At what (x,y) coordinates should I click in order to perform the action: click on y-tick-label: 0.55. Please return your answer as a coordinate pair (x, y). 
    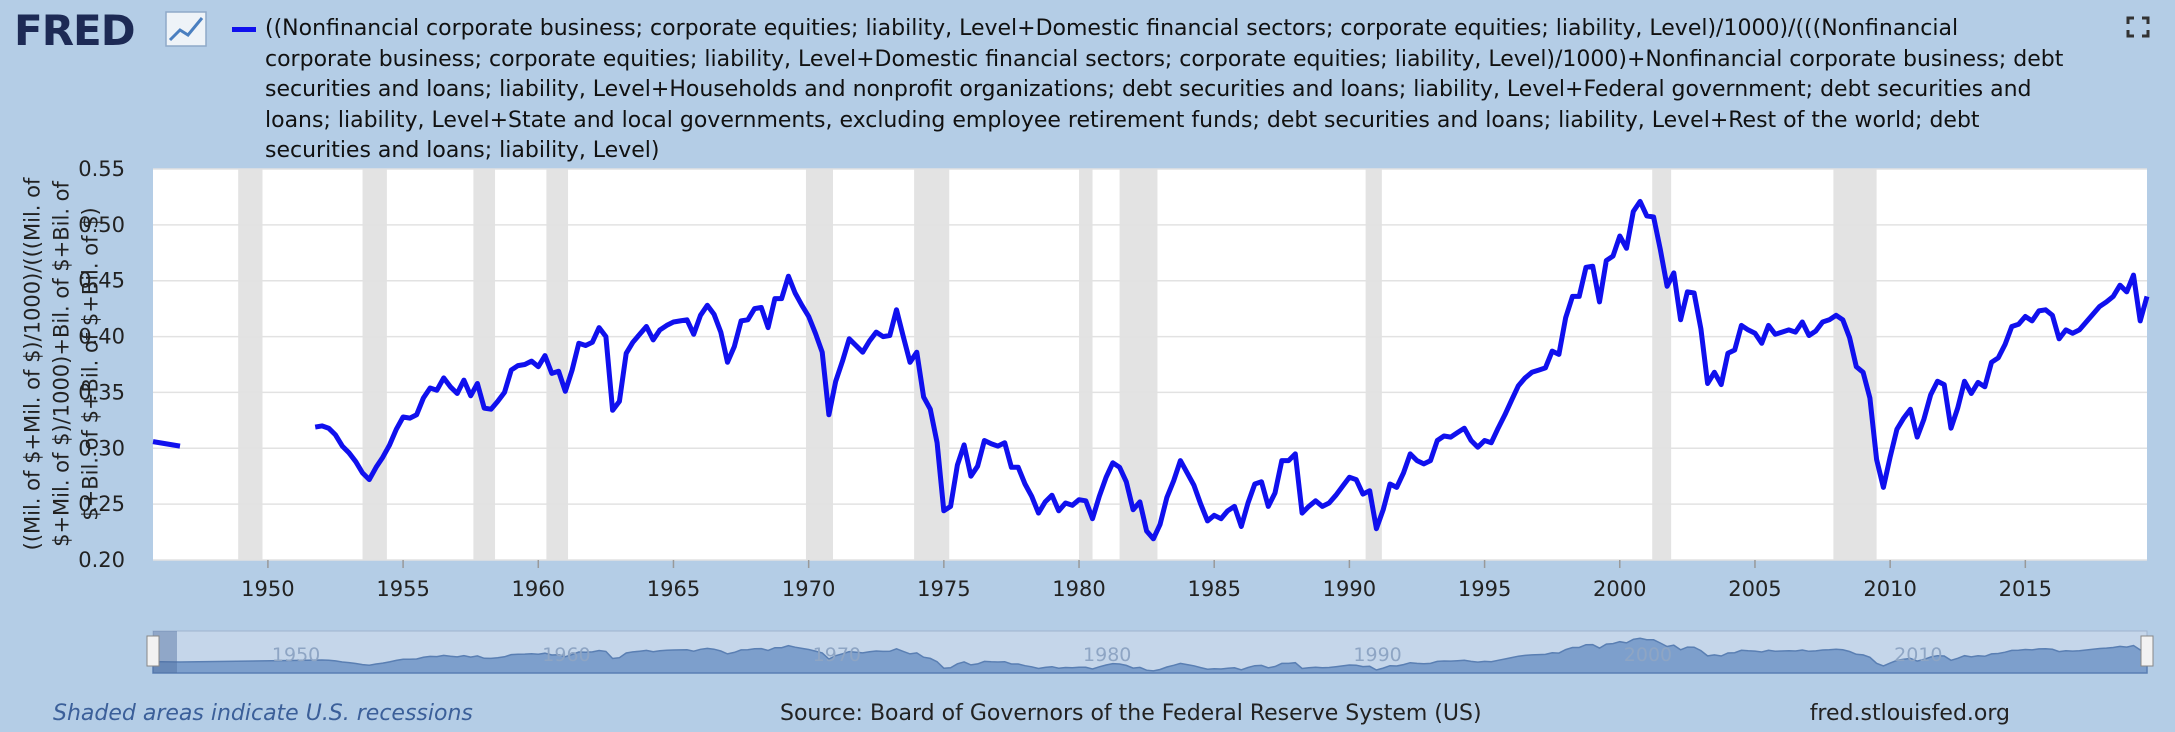
    Looking at the image, I should click on (101, 169).